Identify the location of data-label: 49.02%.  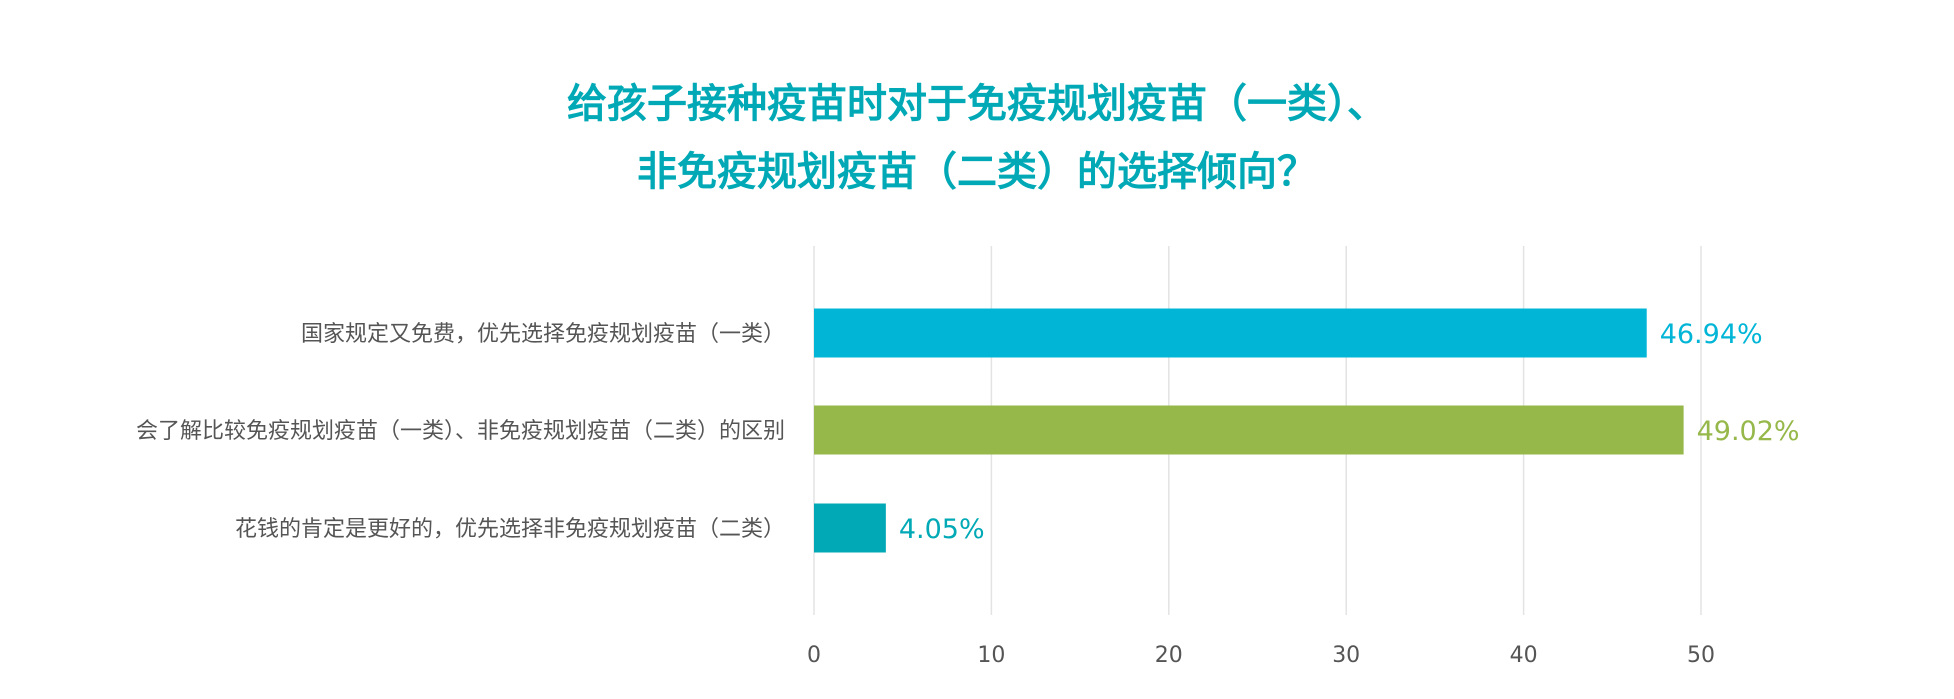
(1748, 431).